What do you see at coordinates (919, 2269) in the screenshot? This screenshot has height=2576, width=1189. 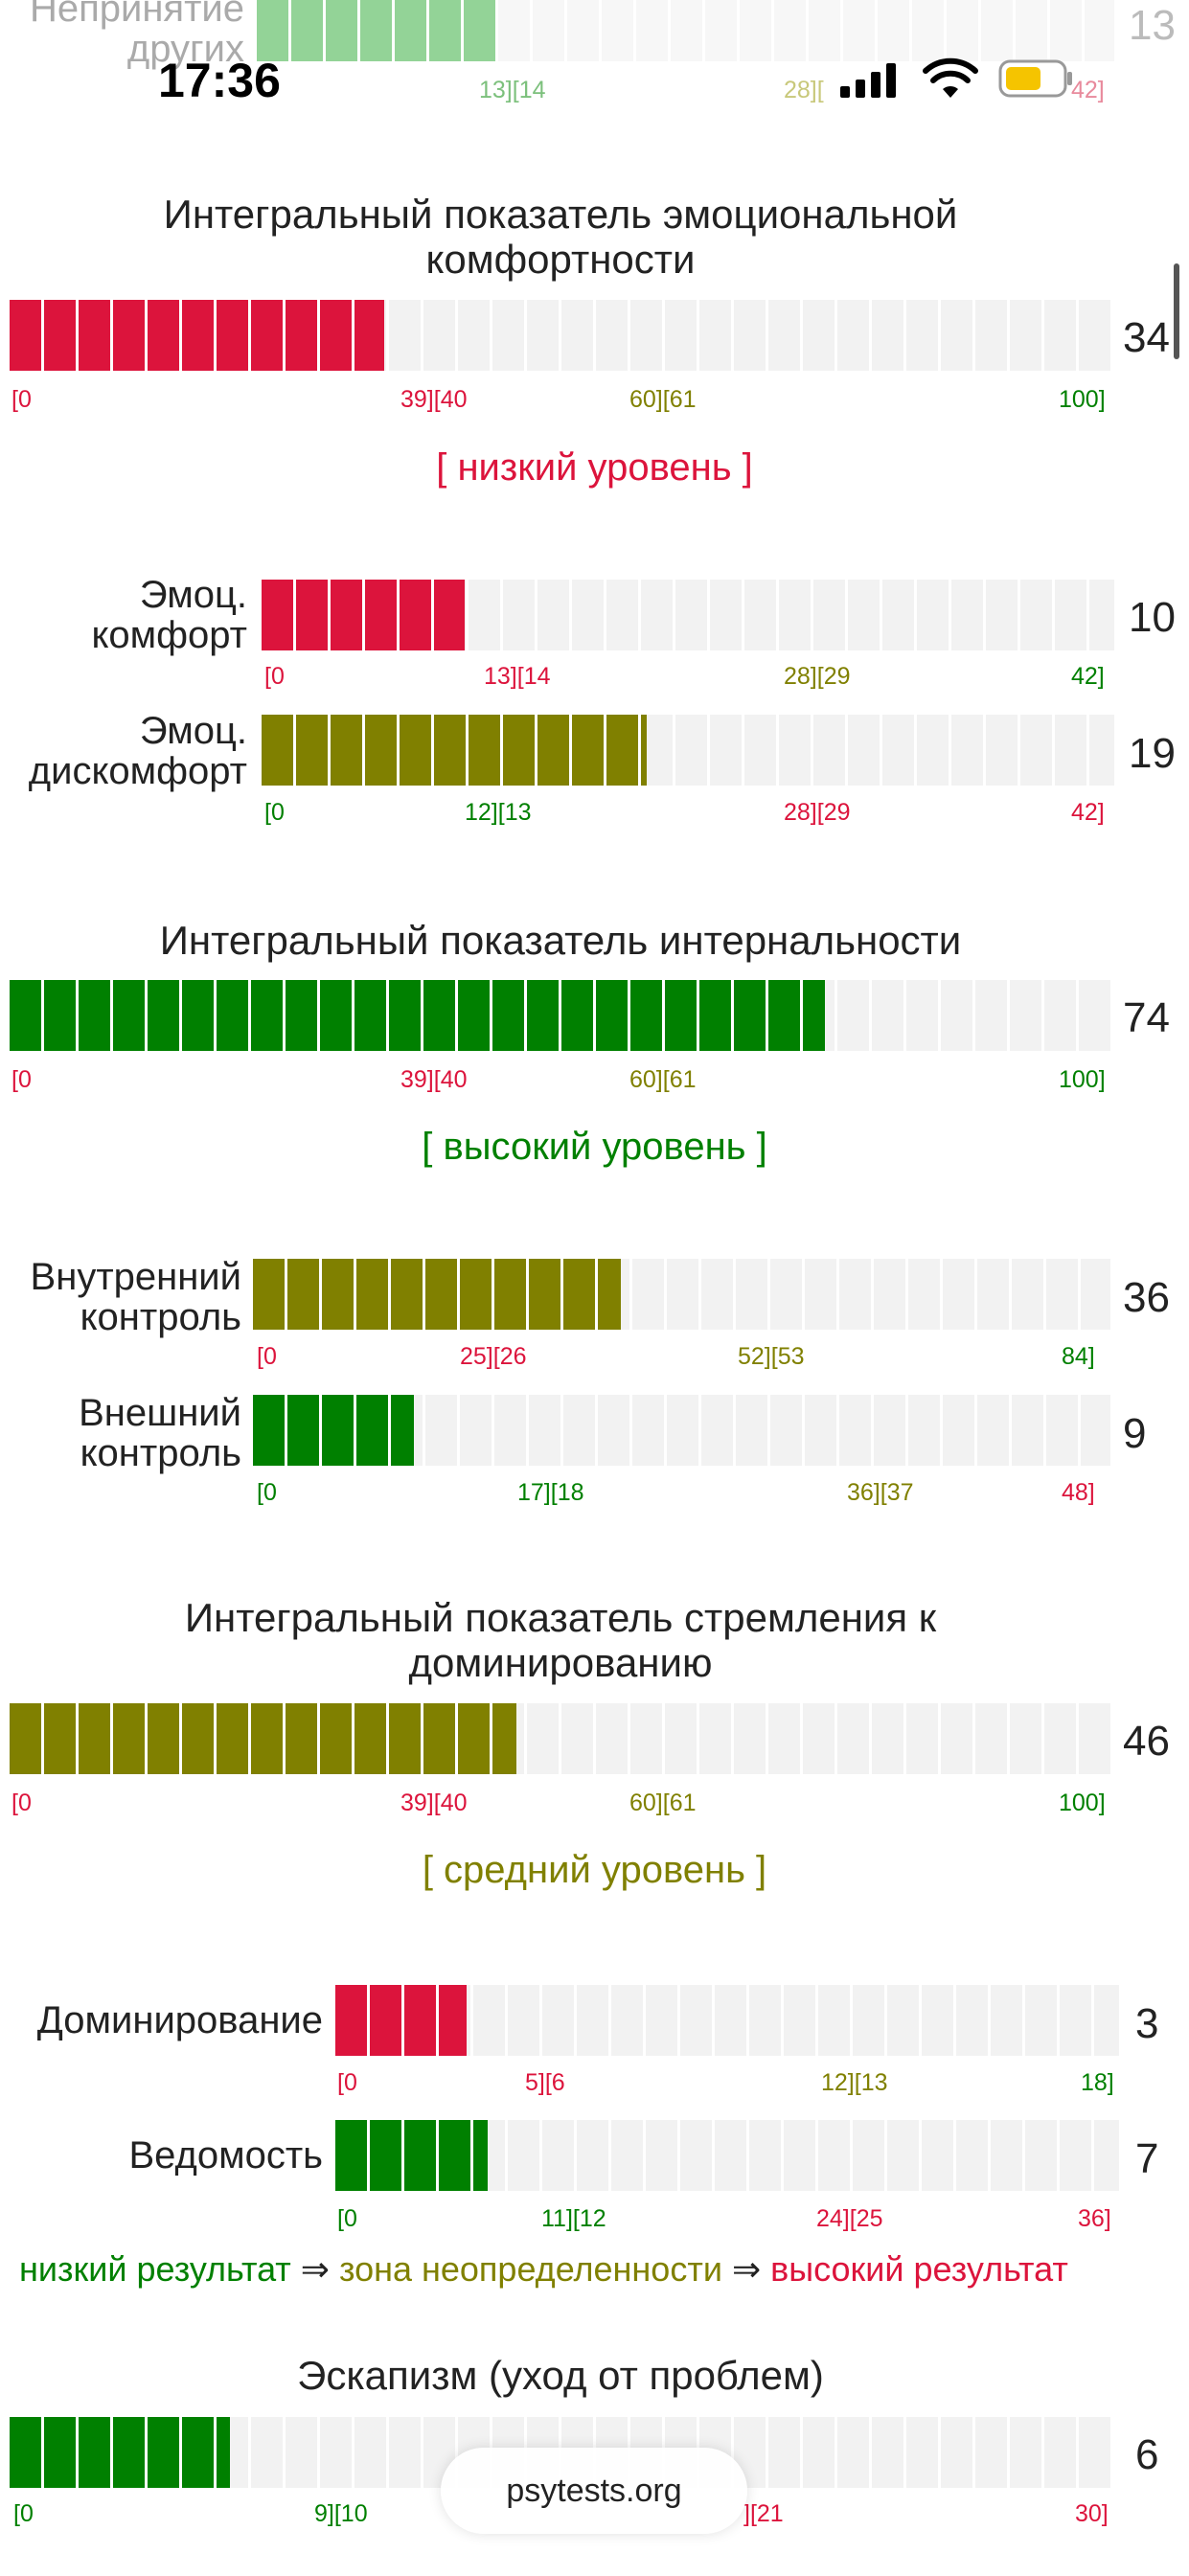 I see `legend-high: высокий результат` at bounding box center [919, 2269].